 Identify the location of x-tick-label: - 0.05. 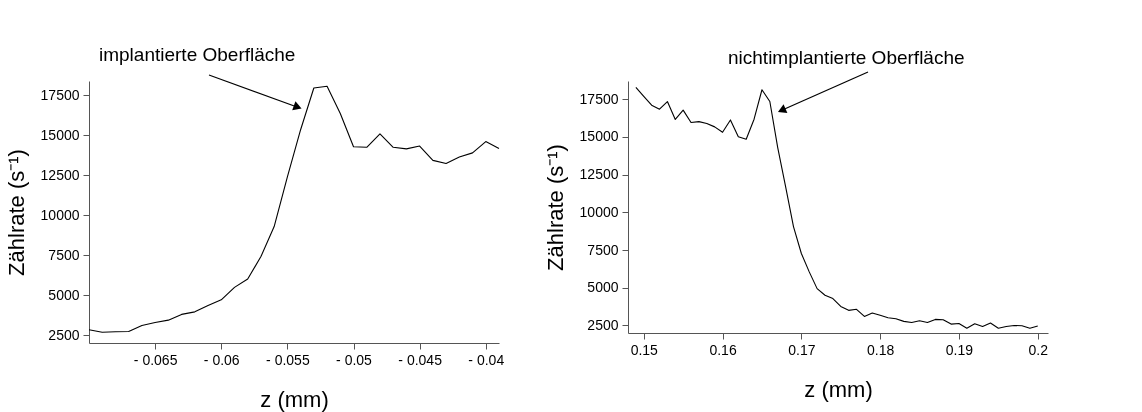
(354, 359).